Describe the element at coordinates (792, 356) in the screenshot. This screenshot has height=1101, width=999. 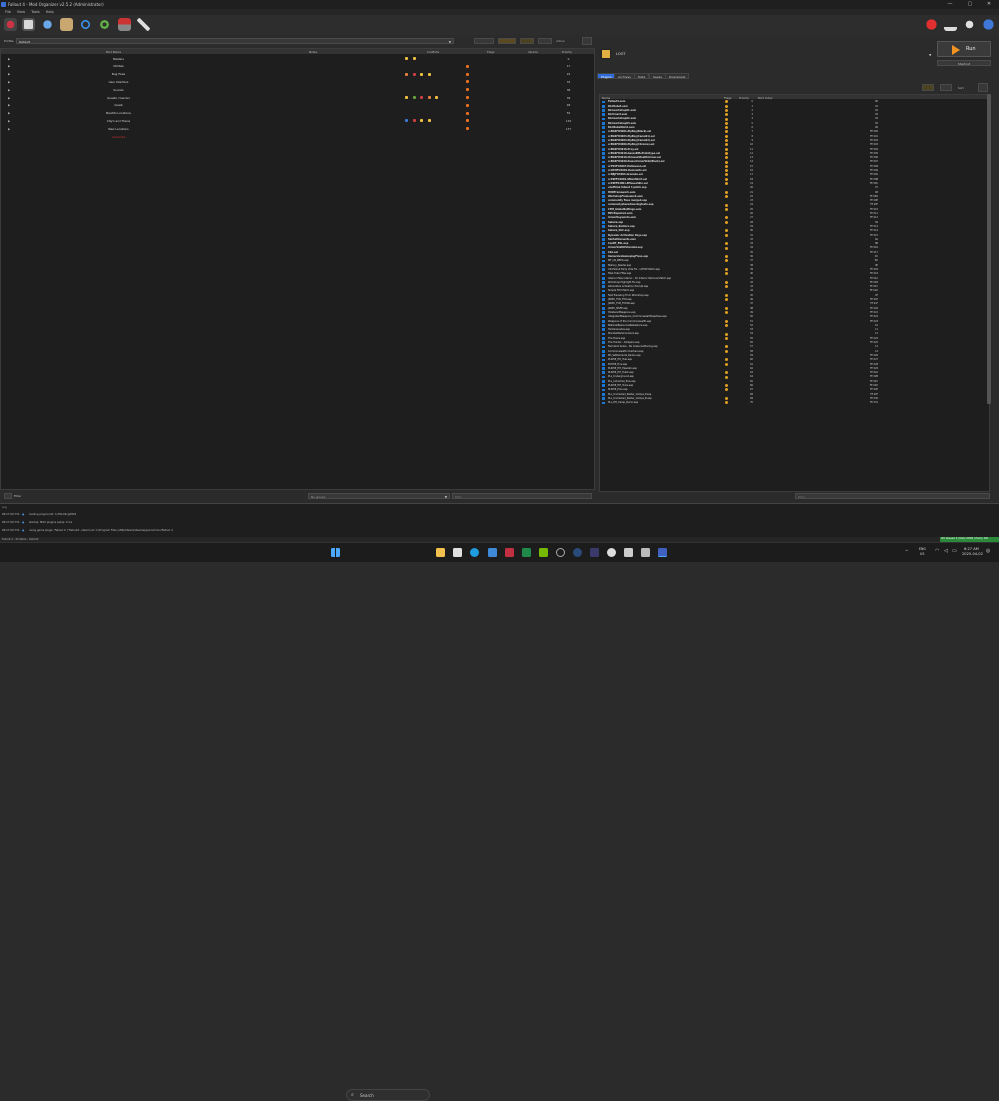
I see `plugin-row: PD_Settlements_Redux.esp 59 FE 026` at that location.